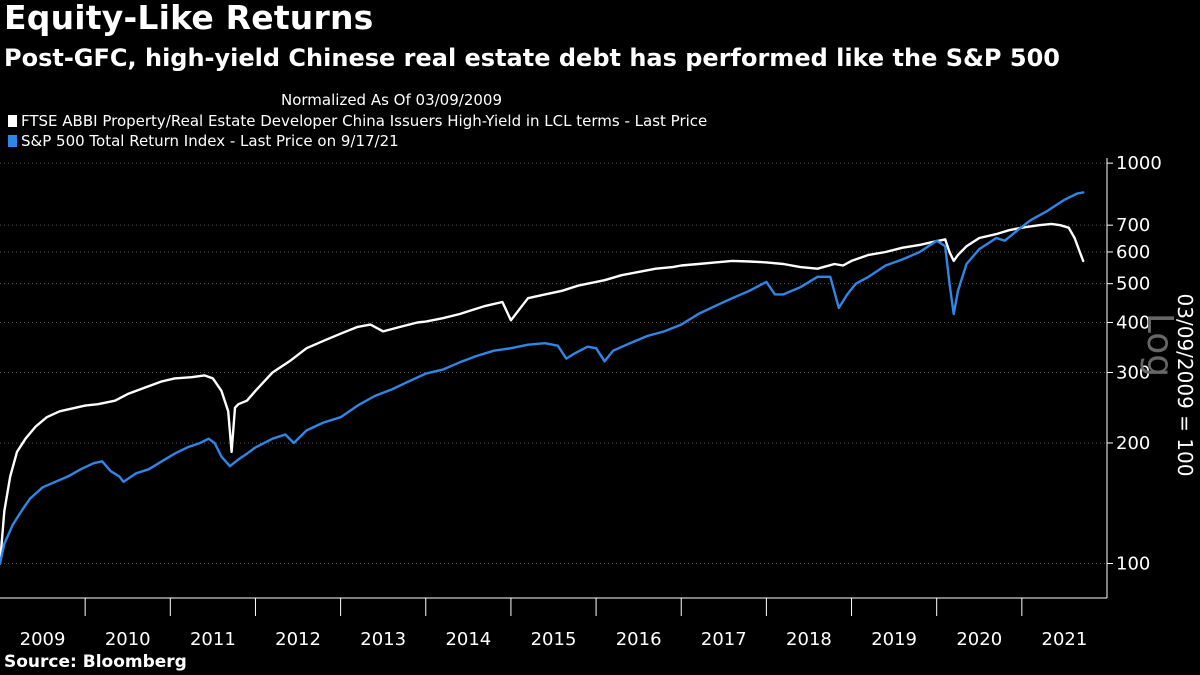  Describe the element at coordinates (1133, 563) in the screenshot. I see `y-tick-label-100: 100` at that location.